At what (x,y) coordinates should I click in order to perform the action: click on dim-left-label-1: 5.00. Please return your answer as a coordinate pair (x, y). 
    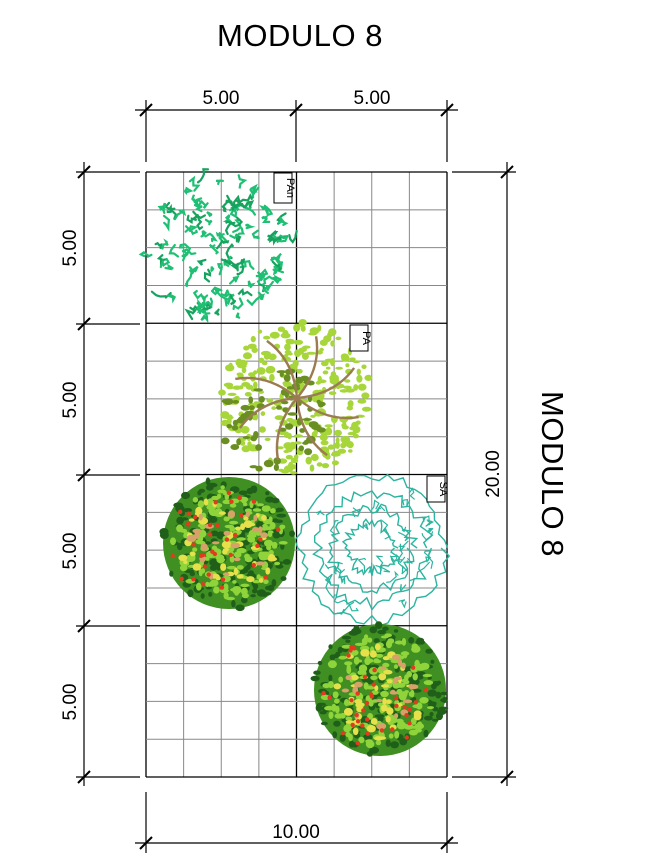
    Looking at the image, I should click on (70, 248).